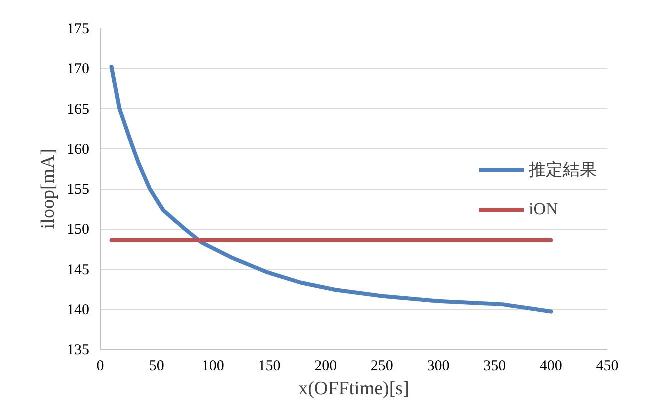  I want to click on legend-label: 推定結果, so click(563, 170).